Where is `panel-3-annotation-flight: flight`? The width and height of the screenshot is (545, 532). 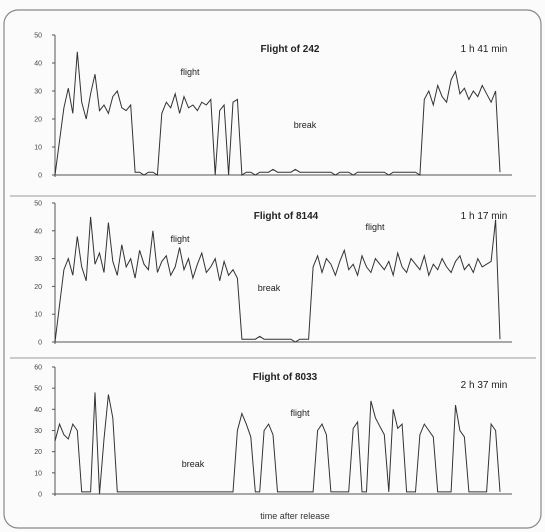 panel-3-annotation-flight: flight is located at coordinates (300, 413).